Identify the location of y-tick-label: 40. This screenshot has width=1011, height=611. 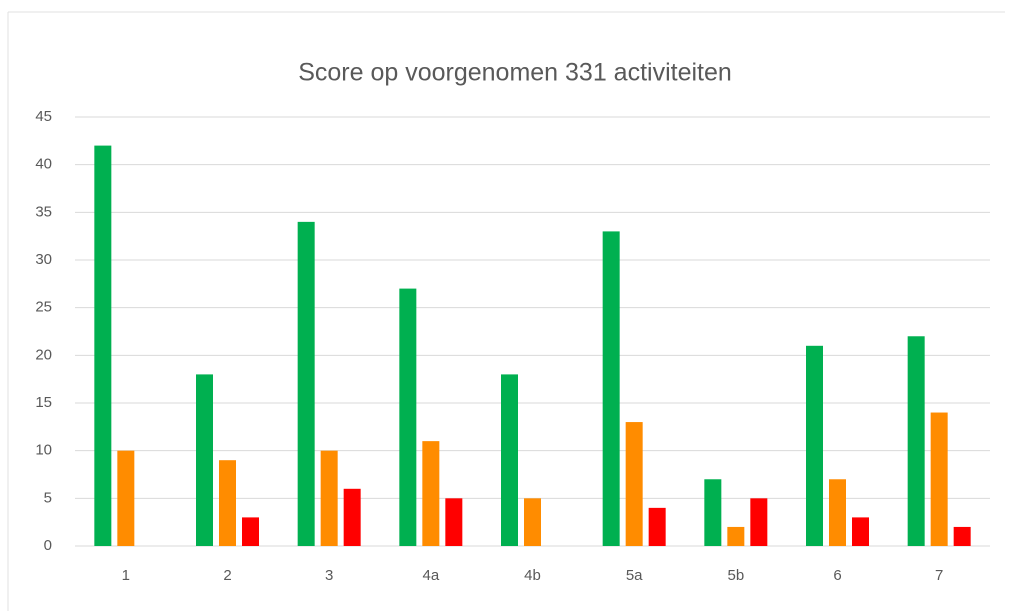
(43, 164).